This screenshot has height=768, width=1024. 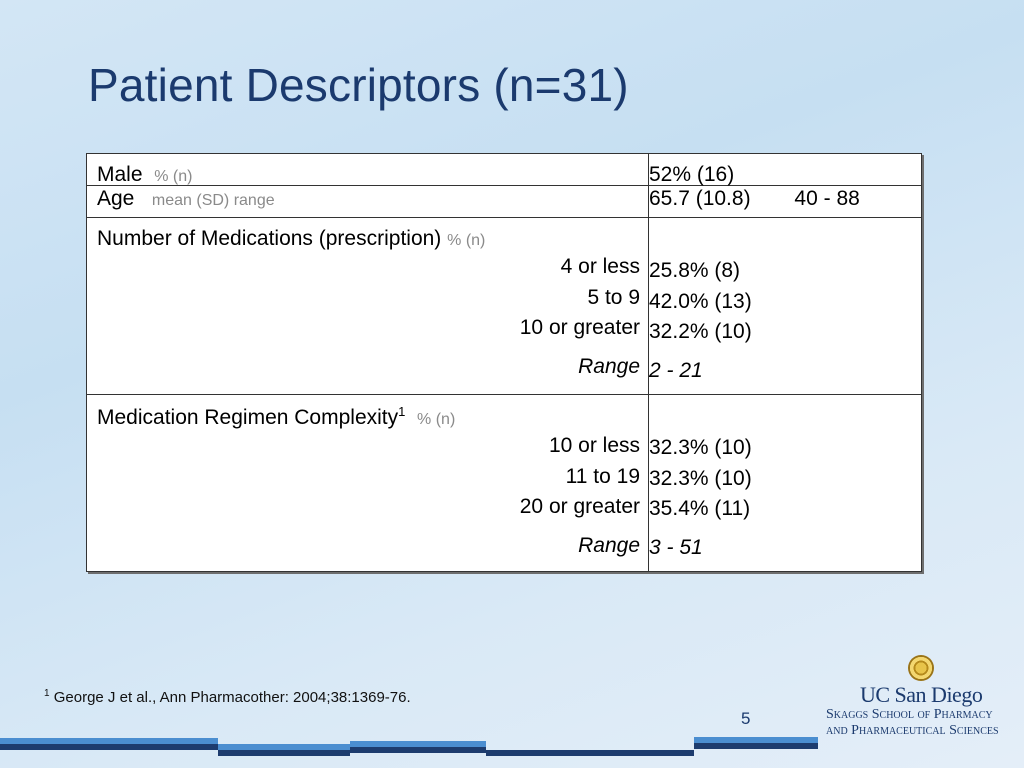 I want to click on medications-row-value: 32.2% (10), so click(x=700, y=331).